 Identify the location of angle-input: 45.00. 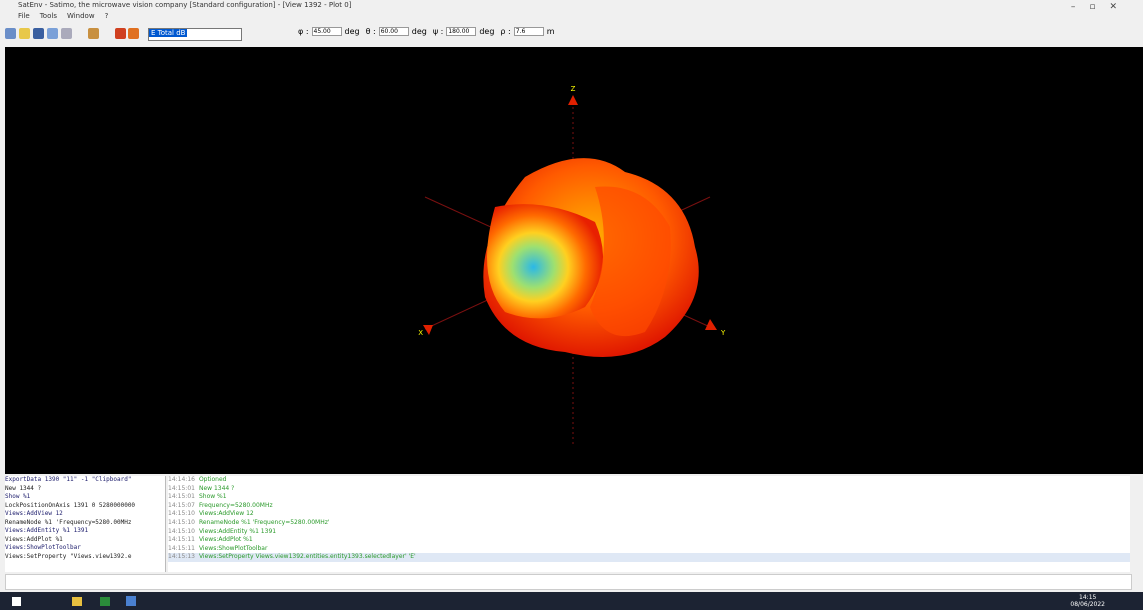
(326, 31).